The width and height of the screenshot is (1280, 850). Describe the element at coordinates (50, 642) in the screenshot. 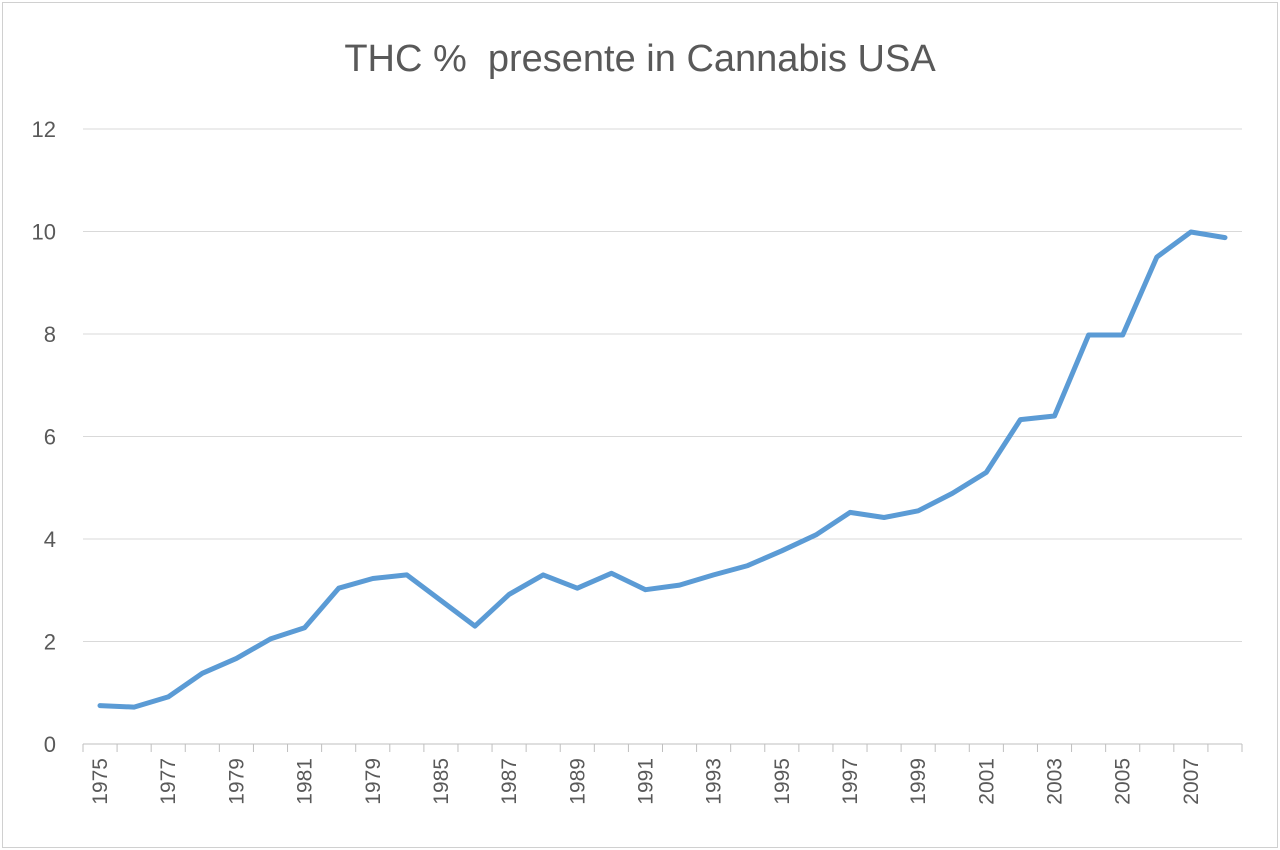

I see `y-tick-label: 2` at that location.